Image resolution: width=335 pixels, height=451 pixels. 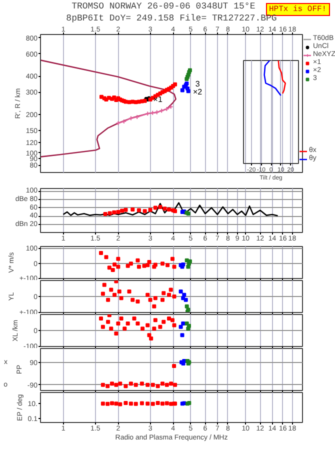 I want to click on annotation: ×1, so click(x=158, y=99).